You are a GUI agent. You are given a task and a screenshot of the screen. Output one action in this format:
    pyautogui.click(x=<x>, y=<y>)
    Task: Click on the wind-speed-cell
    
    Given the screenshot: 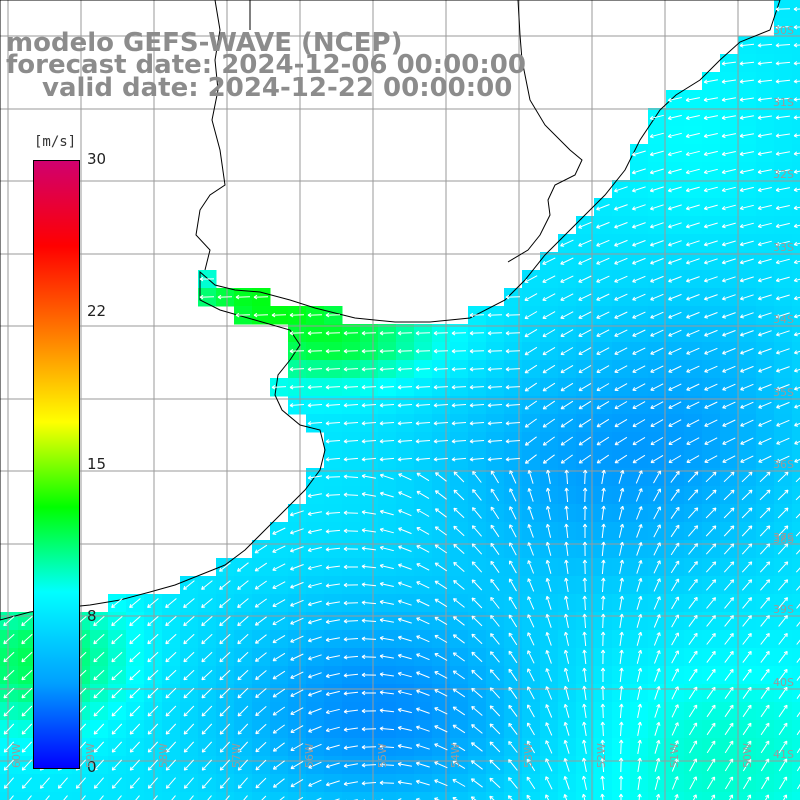 What is the action you would take?
    pyautogui.click(x=549, y=796)
    